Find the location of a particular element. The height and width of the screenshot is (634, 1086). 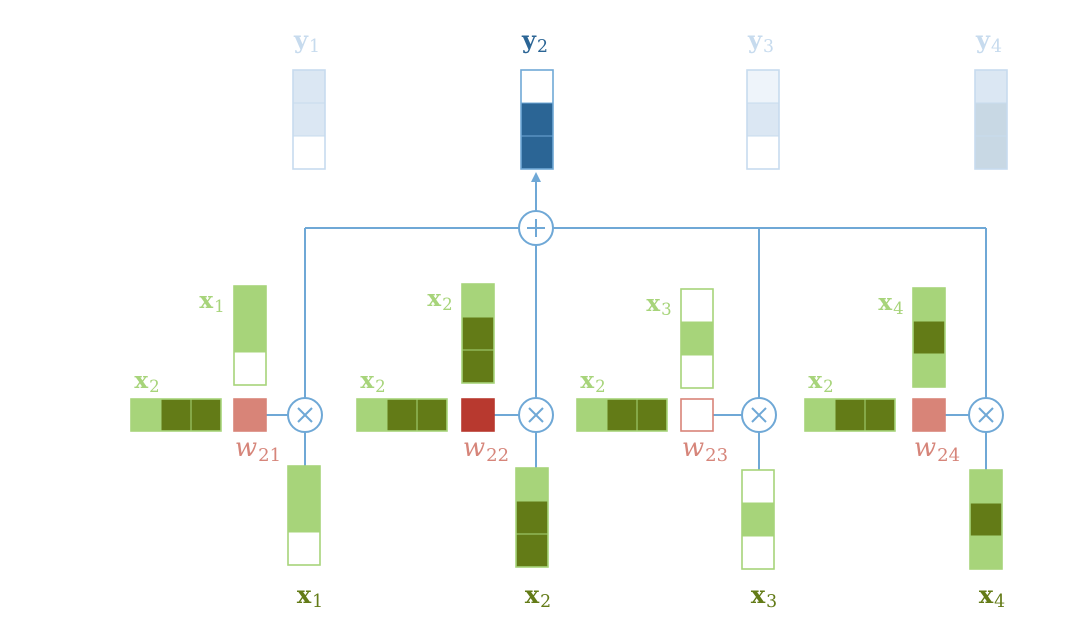

value-vector-x4 is located at coordinates (986, 519).